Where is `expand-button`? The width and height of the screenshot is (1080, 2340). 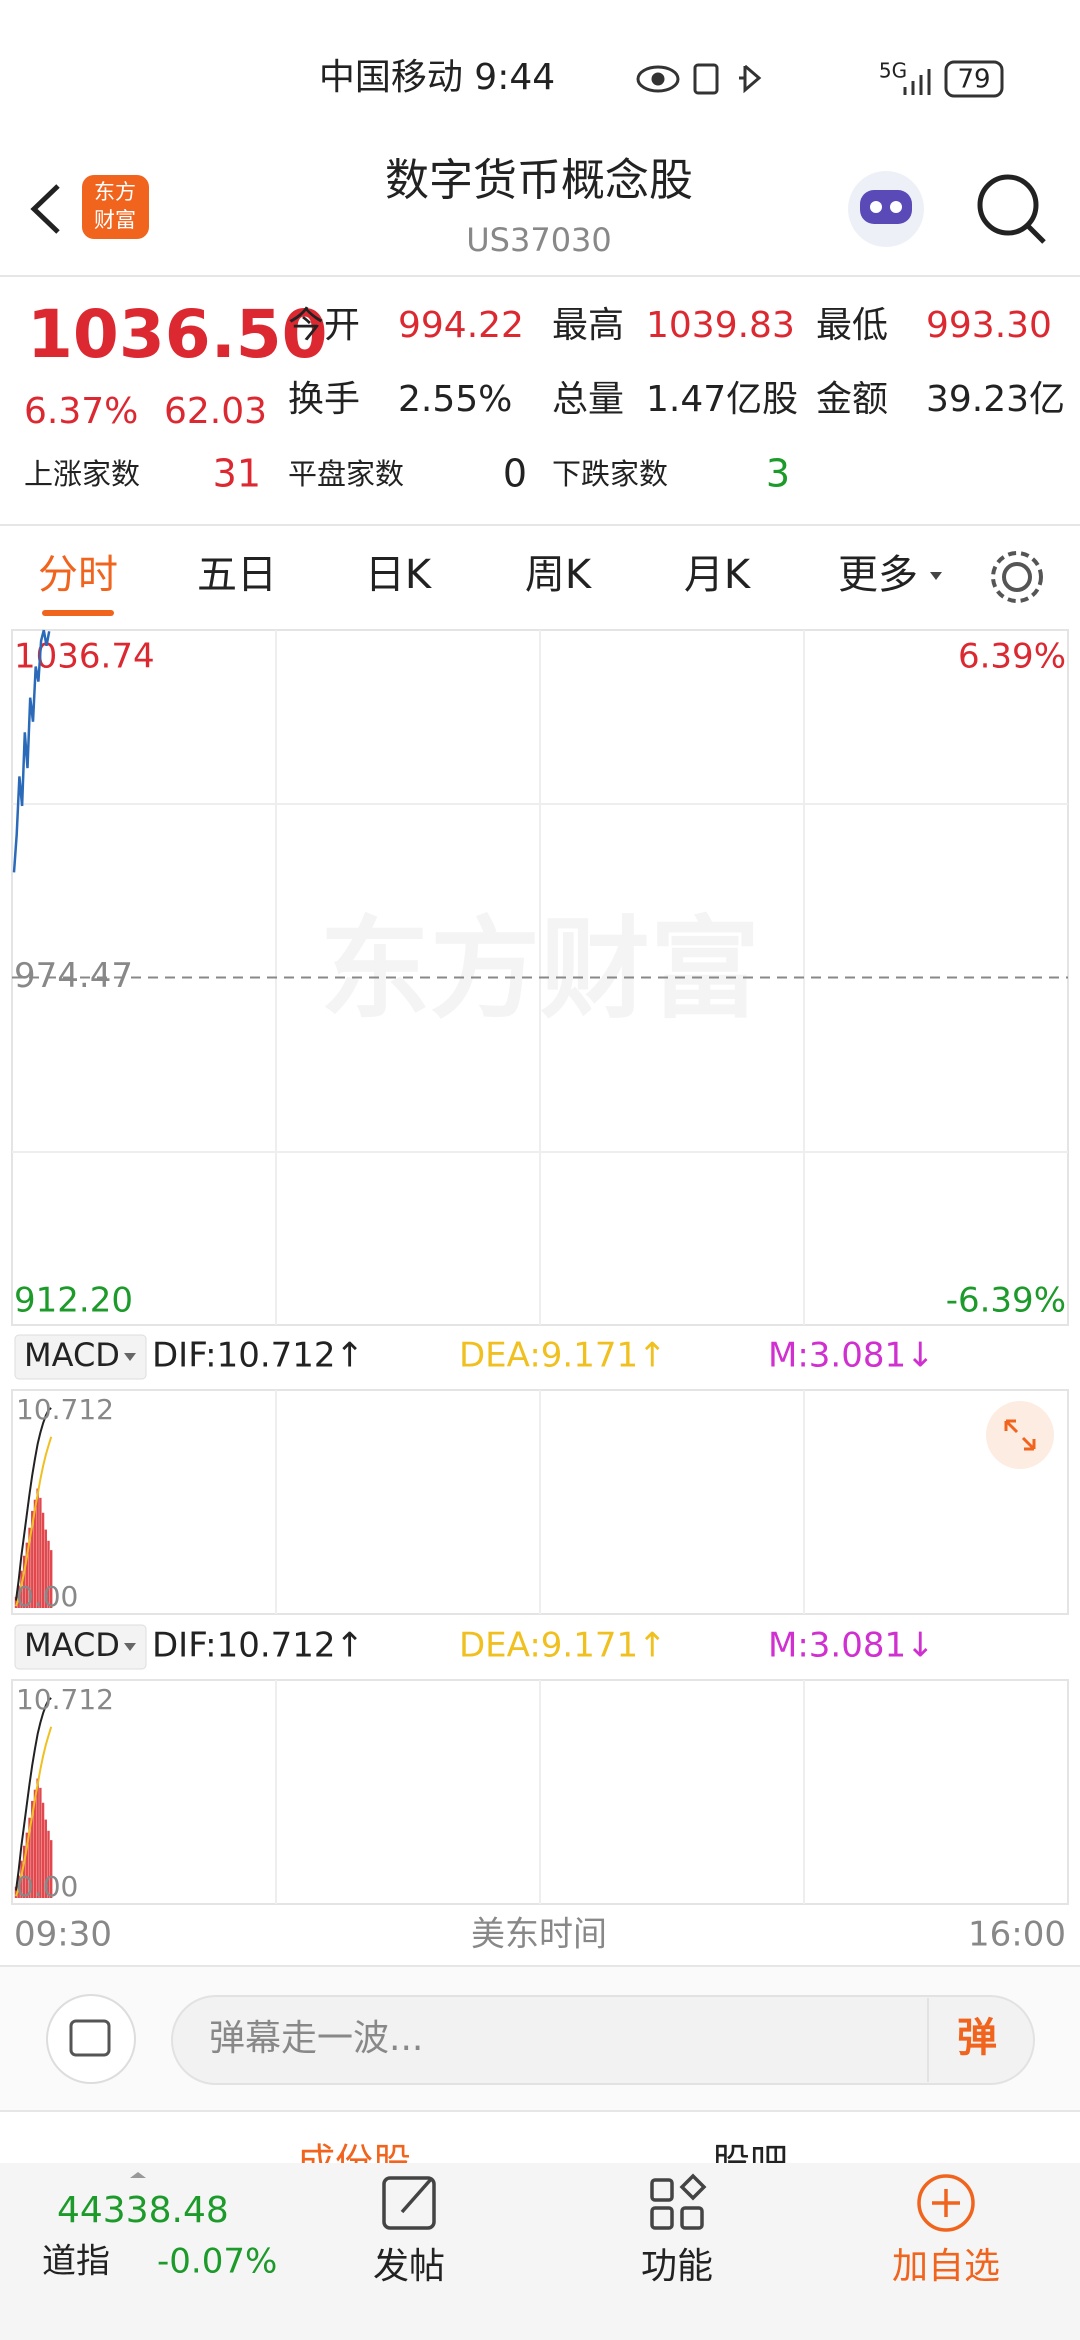
expand-button is located at coordinates (1020, 1435).